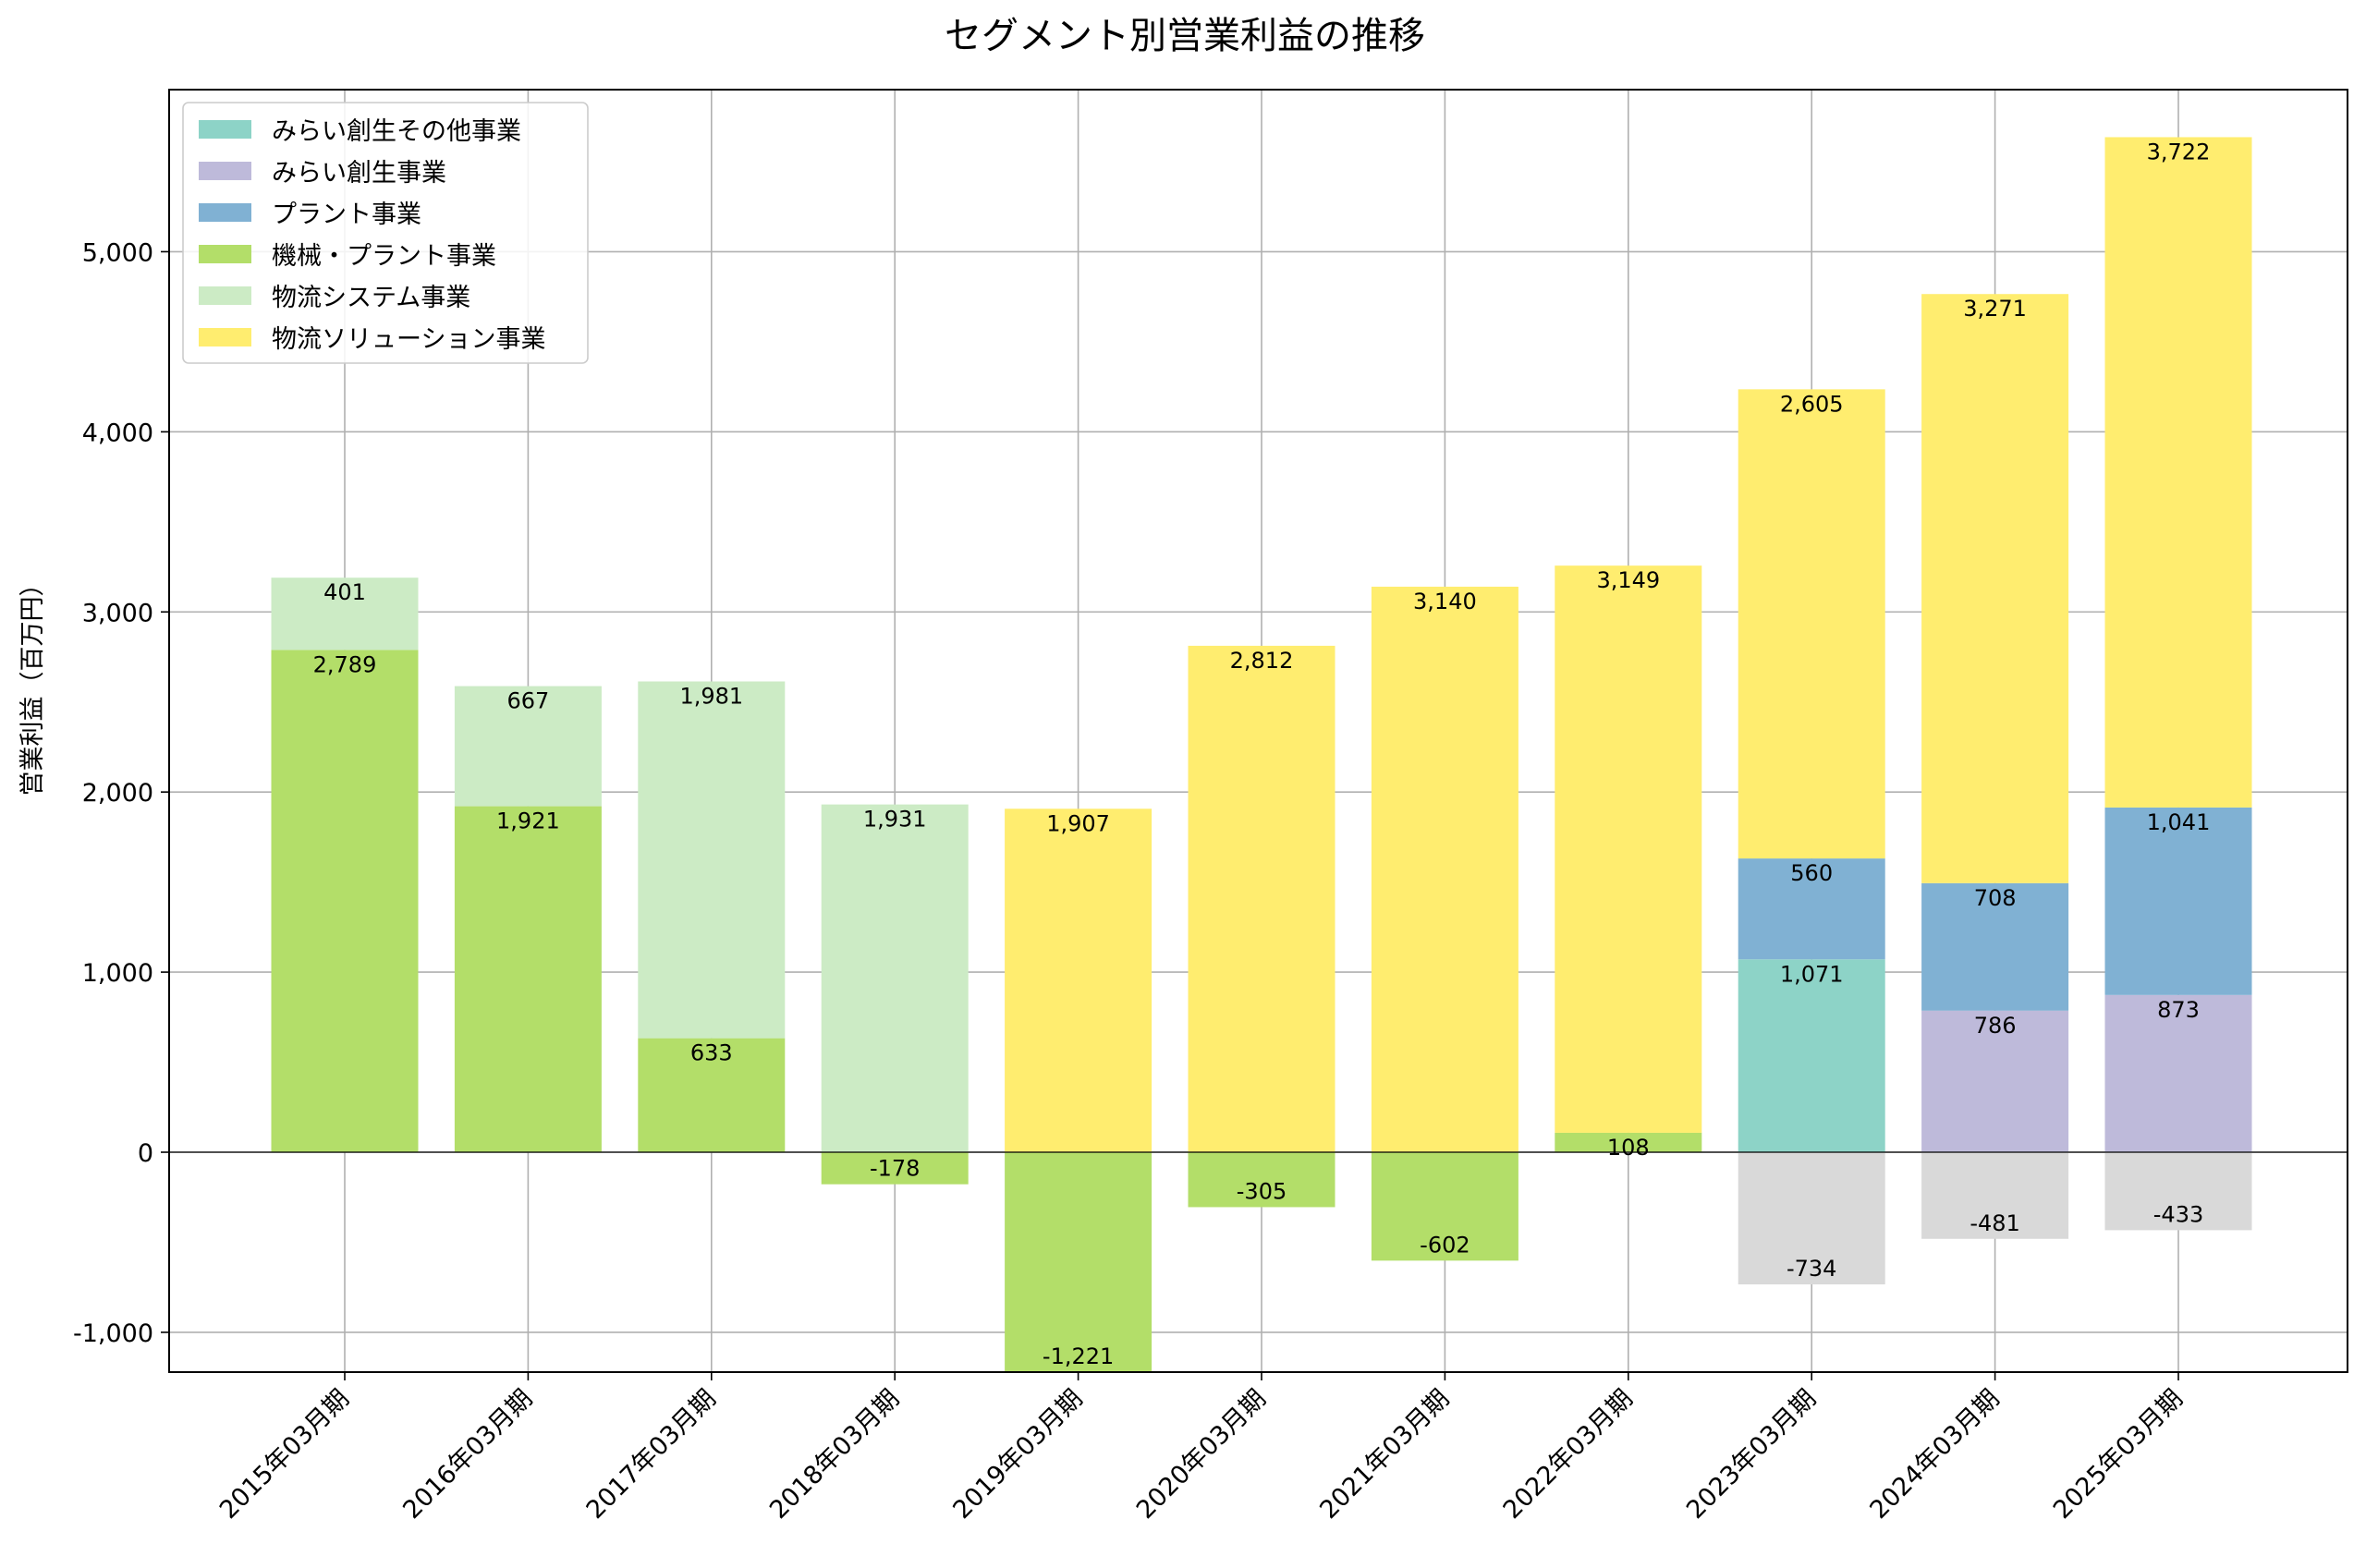  I want to click on x-tick-label: 2025年03月期, so click(2118, 1454).